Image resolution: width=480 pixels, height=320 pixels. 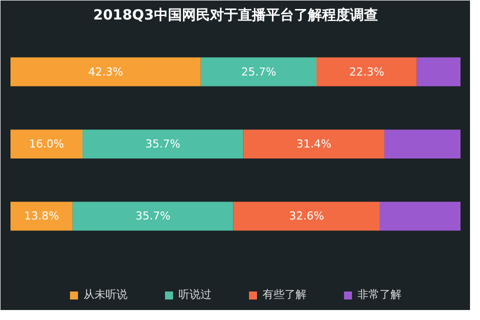 I want to click on chart-title: 2018Q3中国网民对于直播平台了解程度调查, so click(x=235, y=15).